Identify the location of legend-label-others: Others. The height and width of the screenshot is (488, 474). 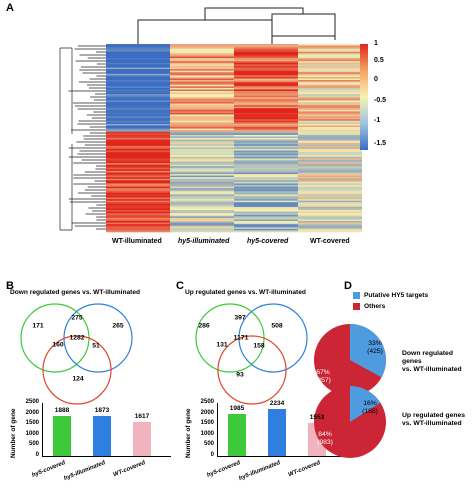
(375, 306).